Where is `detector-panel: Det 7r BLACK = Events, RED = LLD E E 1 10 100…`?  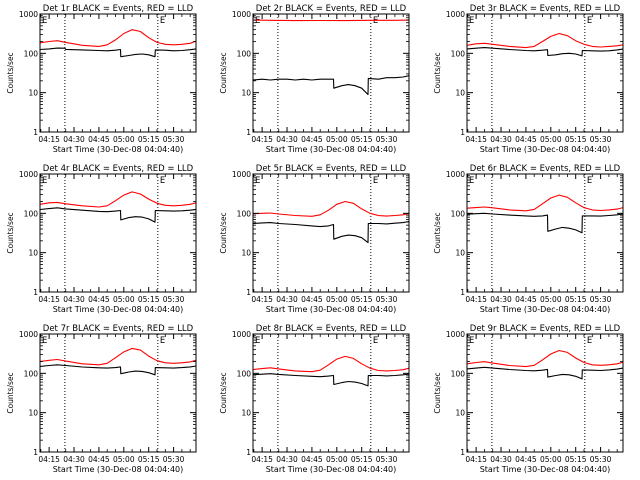
detector-panel: Det 7r BLACK = Events, RED = LLD E E 1 10 100… is located at coordinates (101, 399).